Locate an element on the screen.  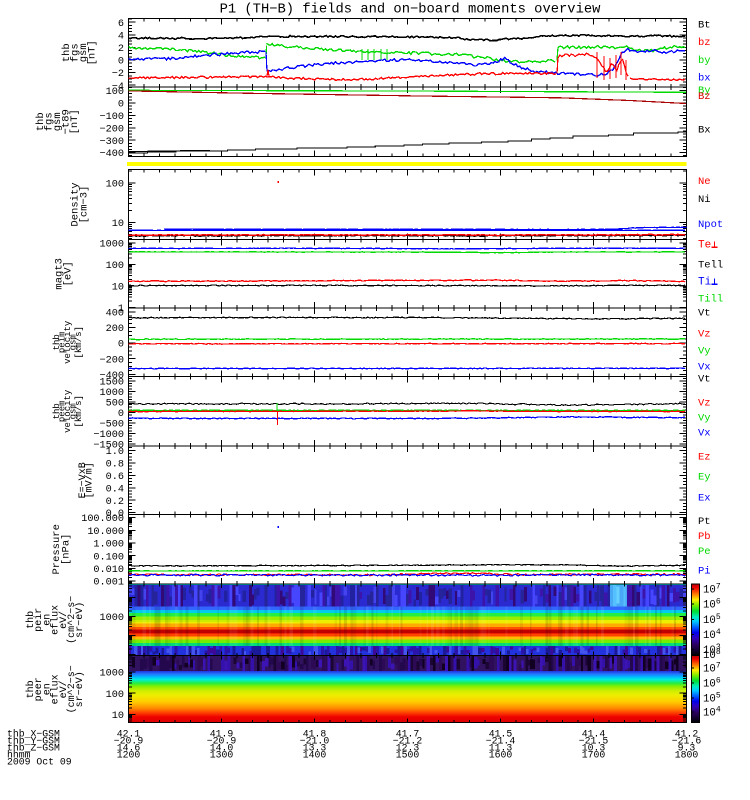
svg-text: thb_Z−GSM is located at coordinates (33, 748).